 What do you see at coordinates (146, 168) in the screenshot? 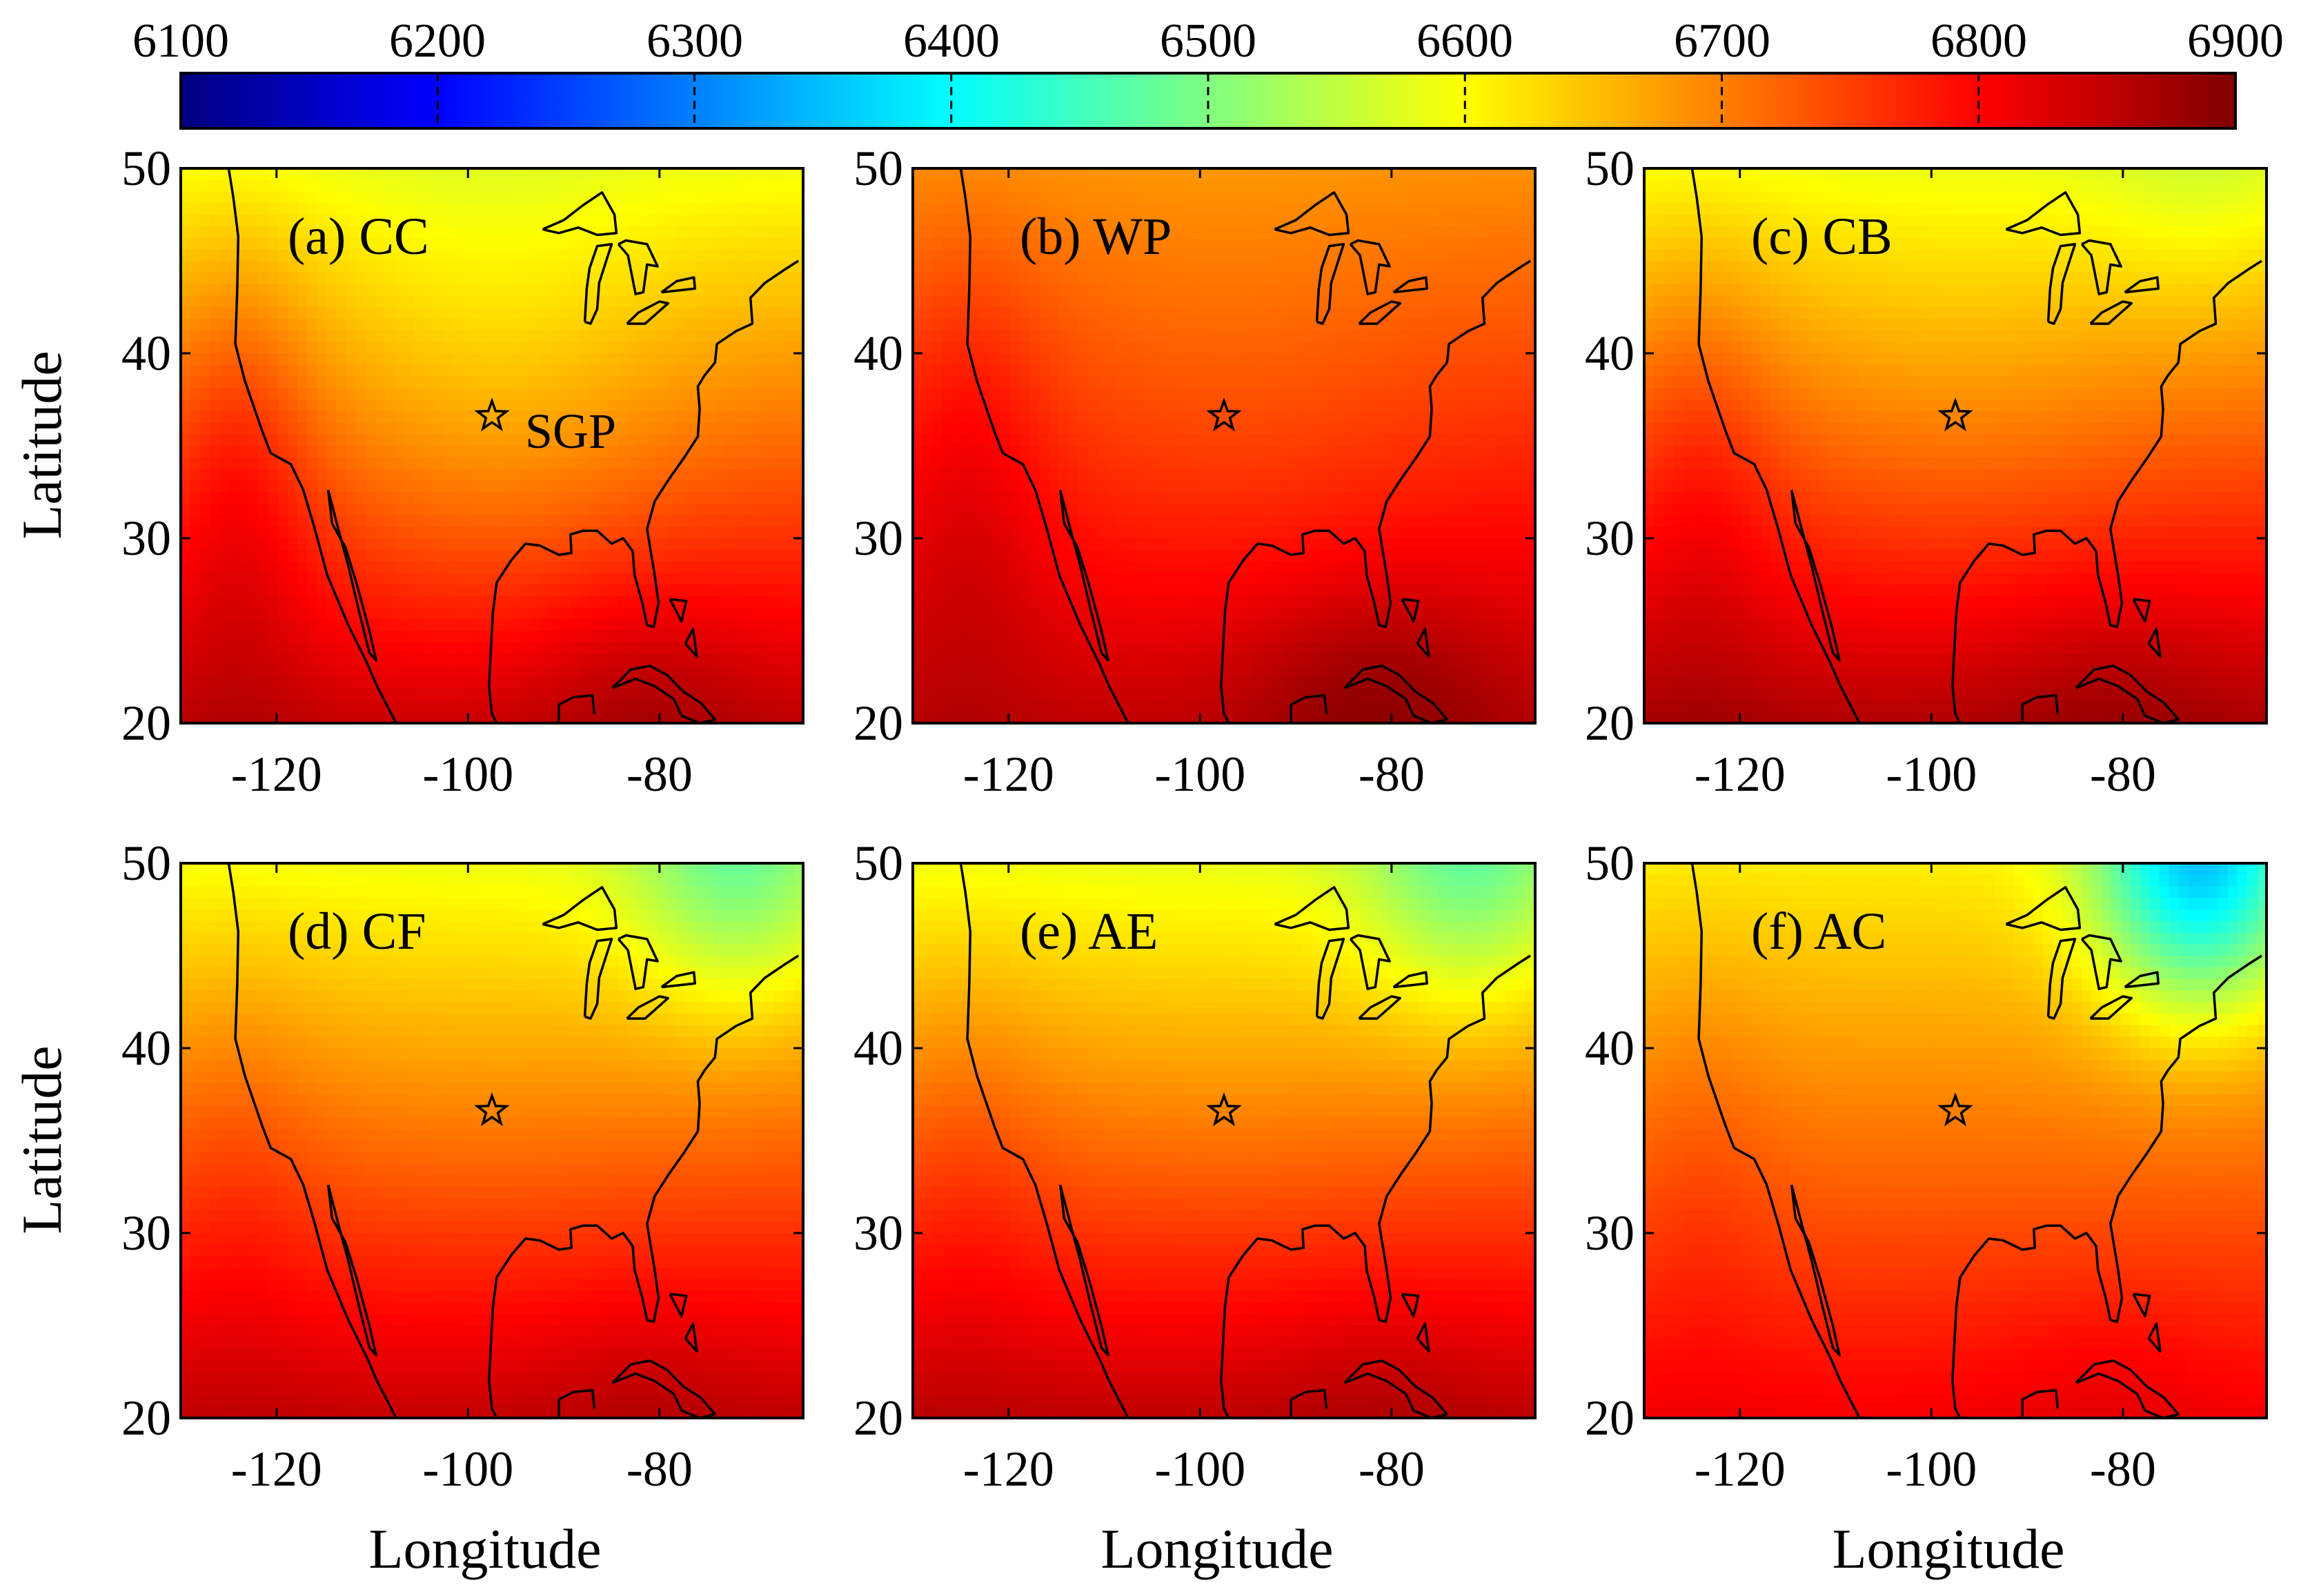
I see `y-tick-label: 50` at bounding box center [146, 168].